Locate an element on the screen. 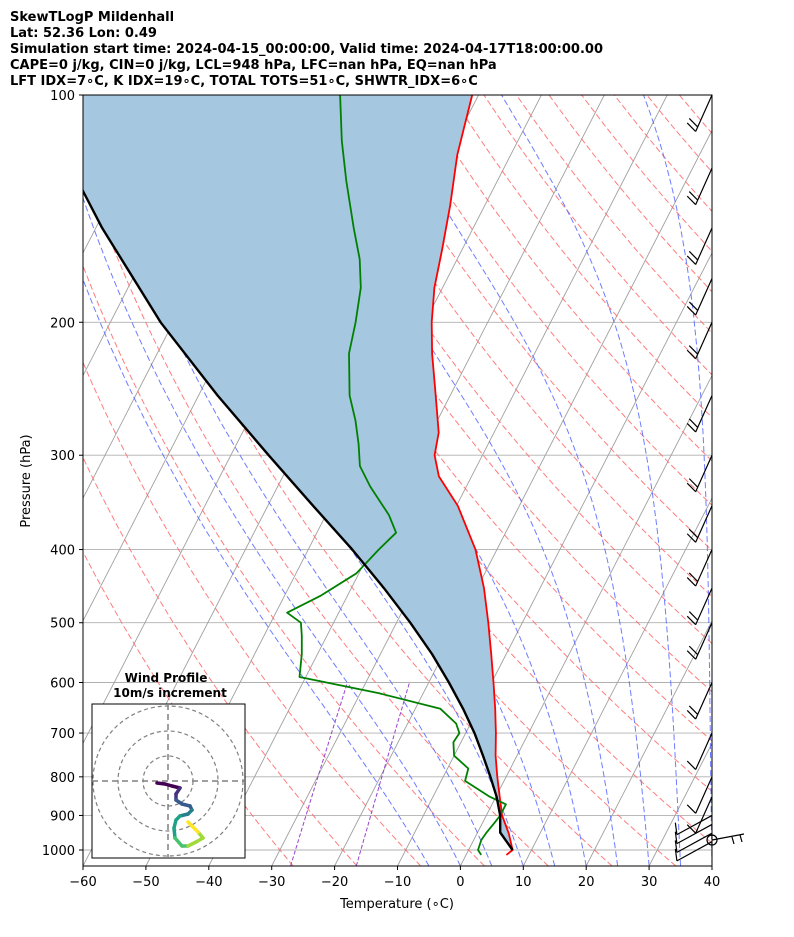 The width and height of the screenshot is (794, 937). x-tick-label: −50 is located at coordinates (145, 882).